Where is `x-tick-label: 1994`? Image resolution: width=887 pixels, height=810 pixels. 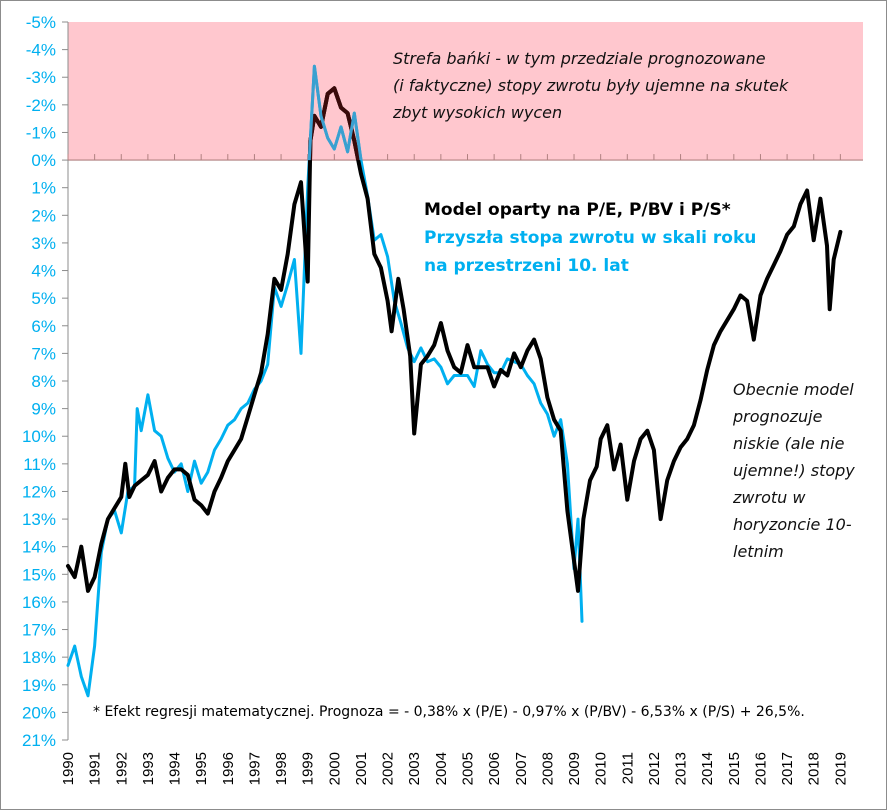
x-tick-label: 1994 is located at coordinates (175, 768).